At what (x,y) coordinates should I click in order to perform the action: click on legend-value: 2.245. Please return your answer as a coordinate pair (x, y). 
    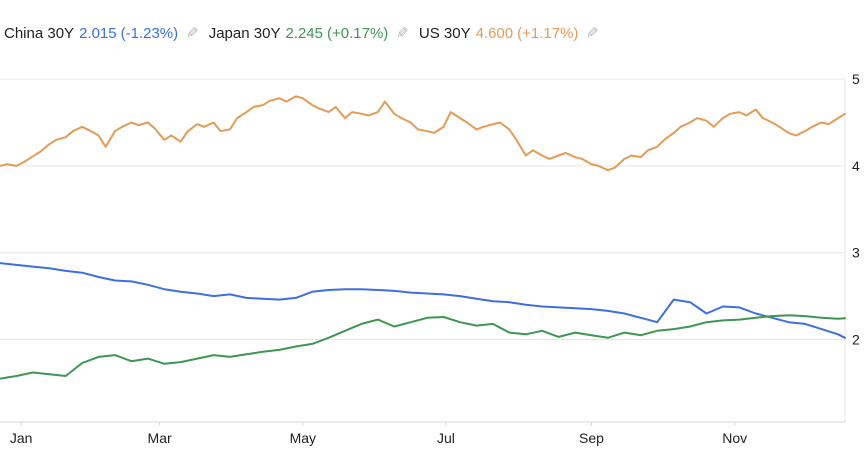
    Looking at the image, I should click on (304, 33).